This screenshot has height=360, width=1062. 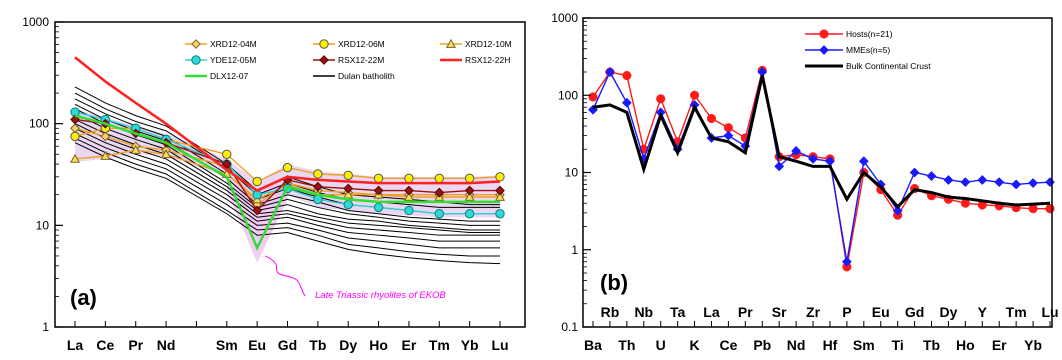 What do you see at coordinates (257, 345) in the screenshot?
I see `x-tick-label: Eu` at bounding box center [257, 345].